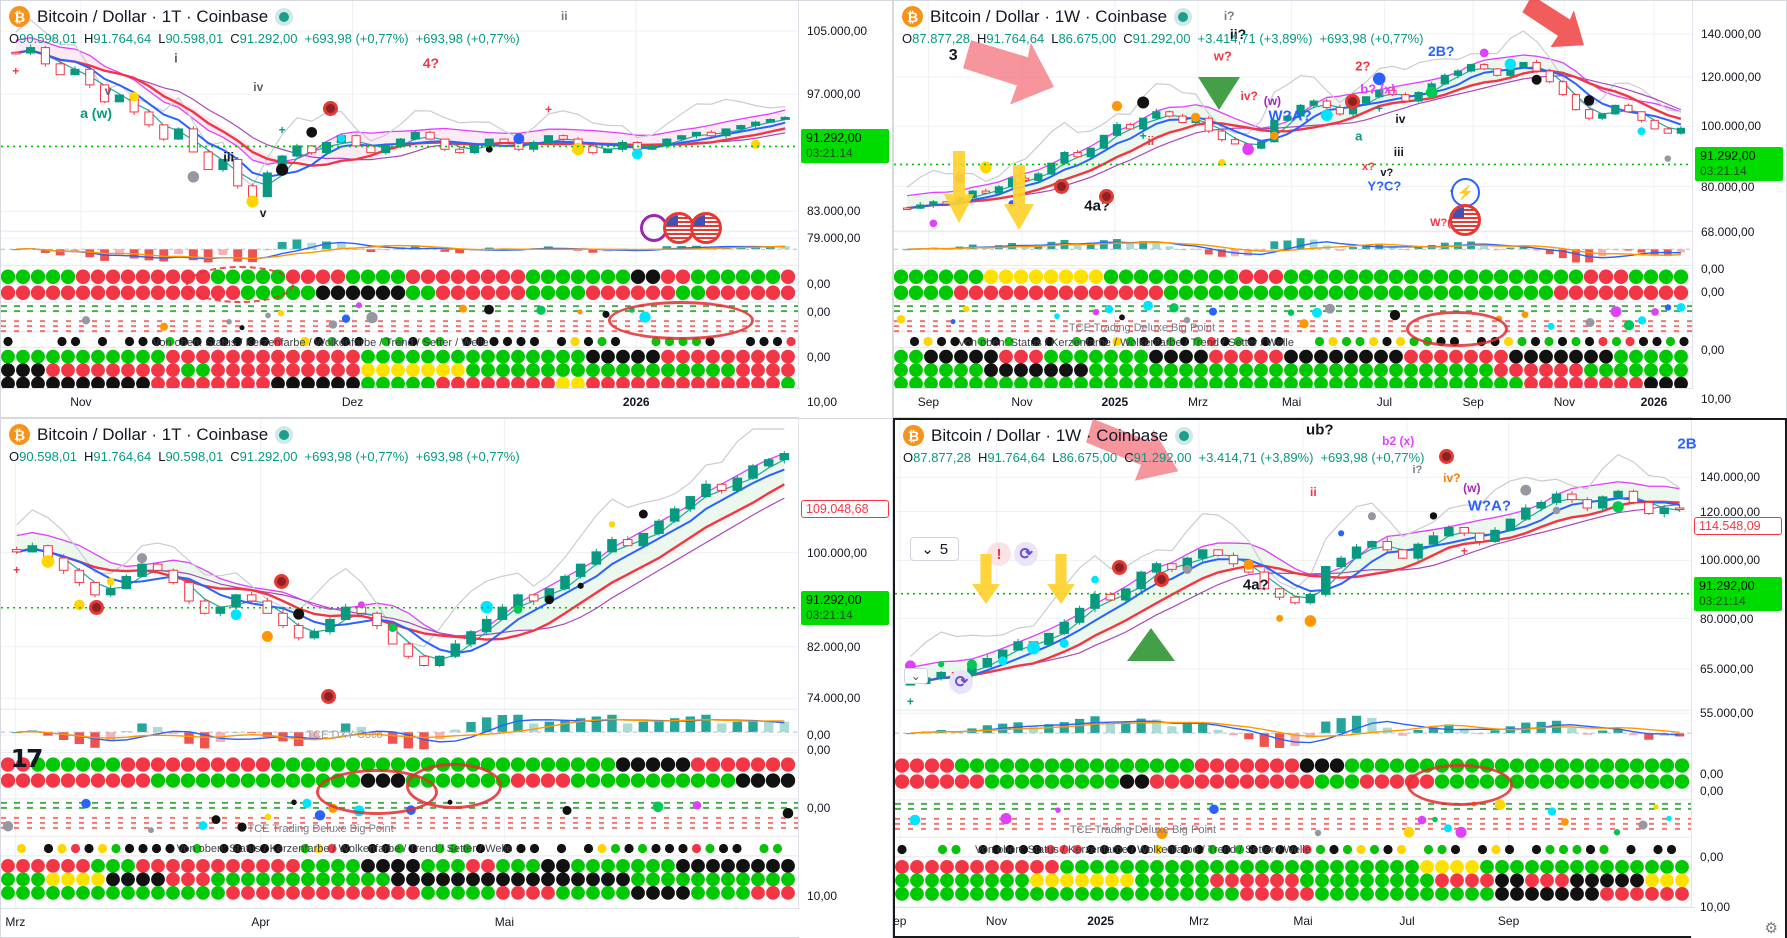 Image resolution: width=1787 pixels, height=938 pixels. I want to click on time-axis: Mrz Apr Mai, so click(400, 922).